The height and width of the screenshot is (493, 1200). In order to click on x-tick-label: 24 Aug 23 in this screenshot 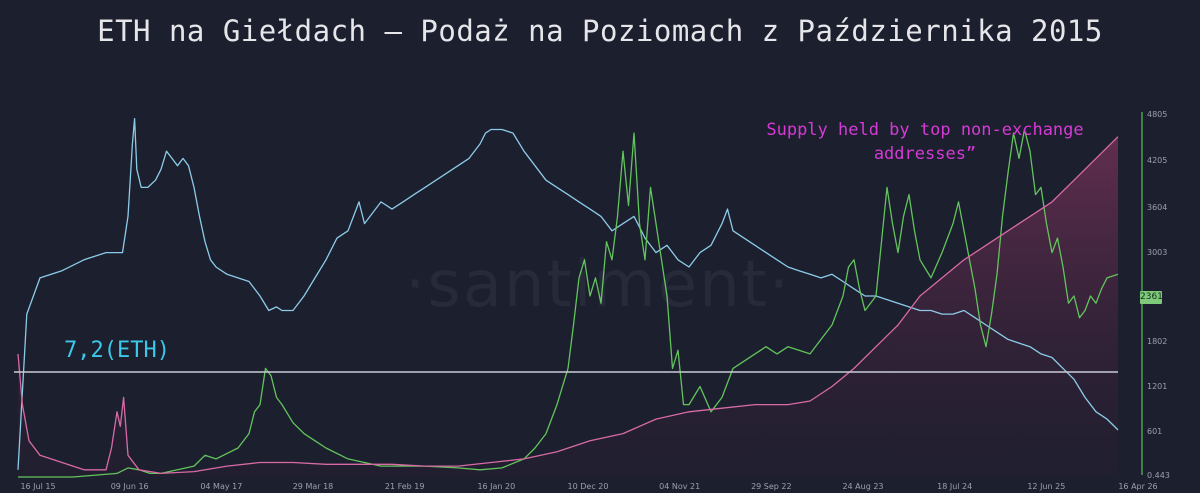, I will do `click(862, 486)`.